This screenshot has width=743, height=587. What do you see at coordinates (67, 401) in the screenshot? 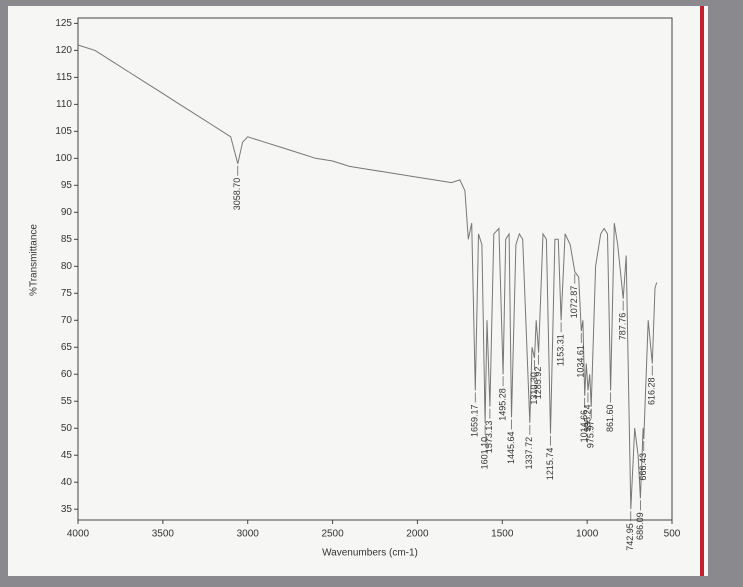
I see `y-tick-label: 55` at bounding box center [67, 401].